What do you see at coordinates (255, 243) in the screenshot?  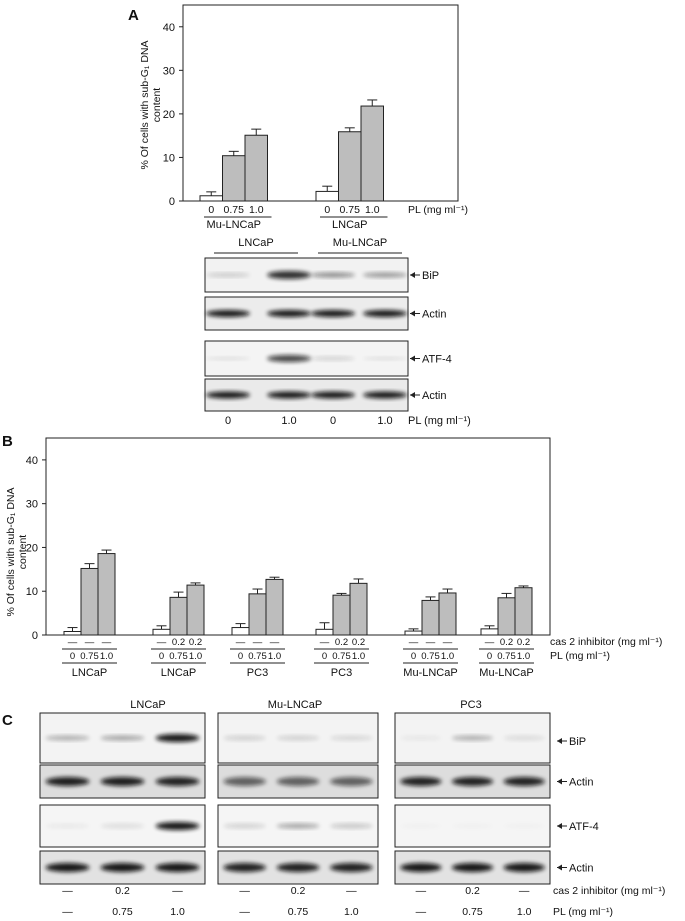 I see `panel-a-blot-header: LNCaP` at bounding box center [255, 243].